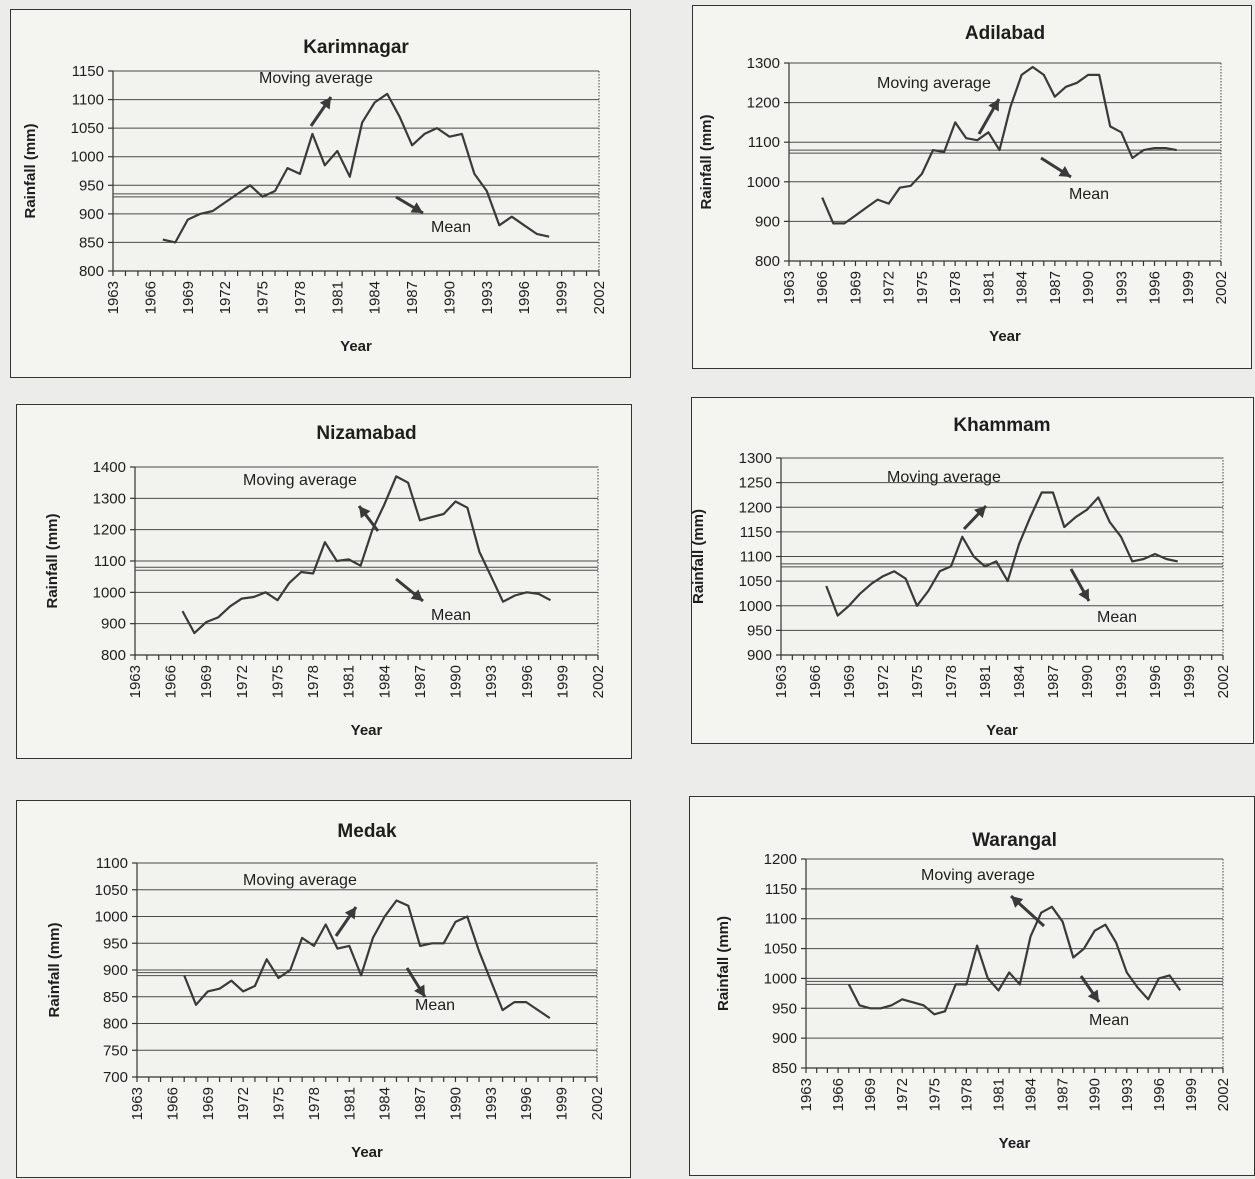 The height and width of the screenshot is (1179, 1255). What do you see at coordinates (1015, 1143) in the screenshot?
I see `x-axis-label: Year` at bounding box center [1015, 1143].